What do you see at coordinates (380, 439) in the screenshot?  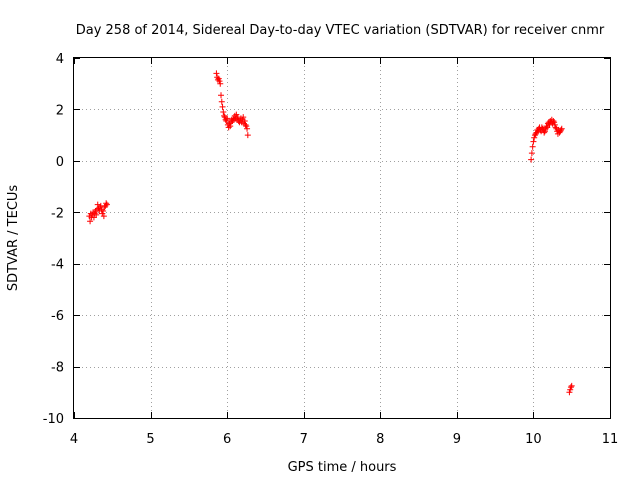 I see `x-tick-label: 8` at bounding box center [380, 439].